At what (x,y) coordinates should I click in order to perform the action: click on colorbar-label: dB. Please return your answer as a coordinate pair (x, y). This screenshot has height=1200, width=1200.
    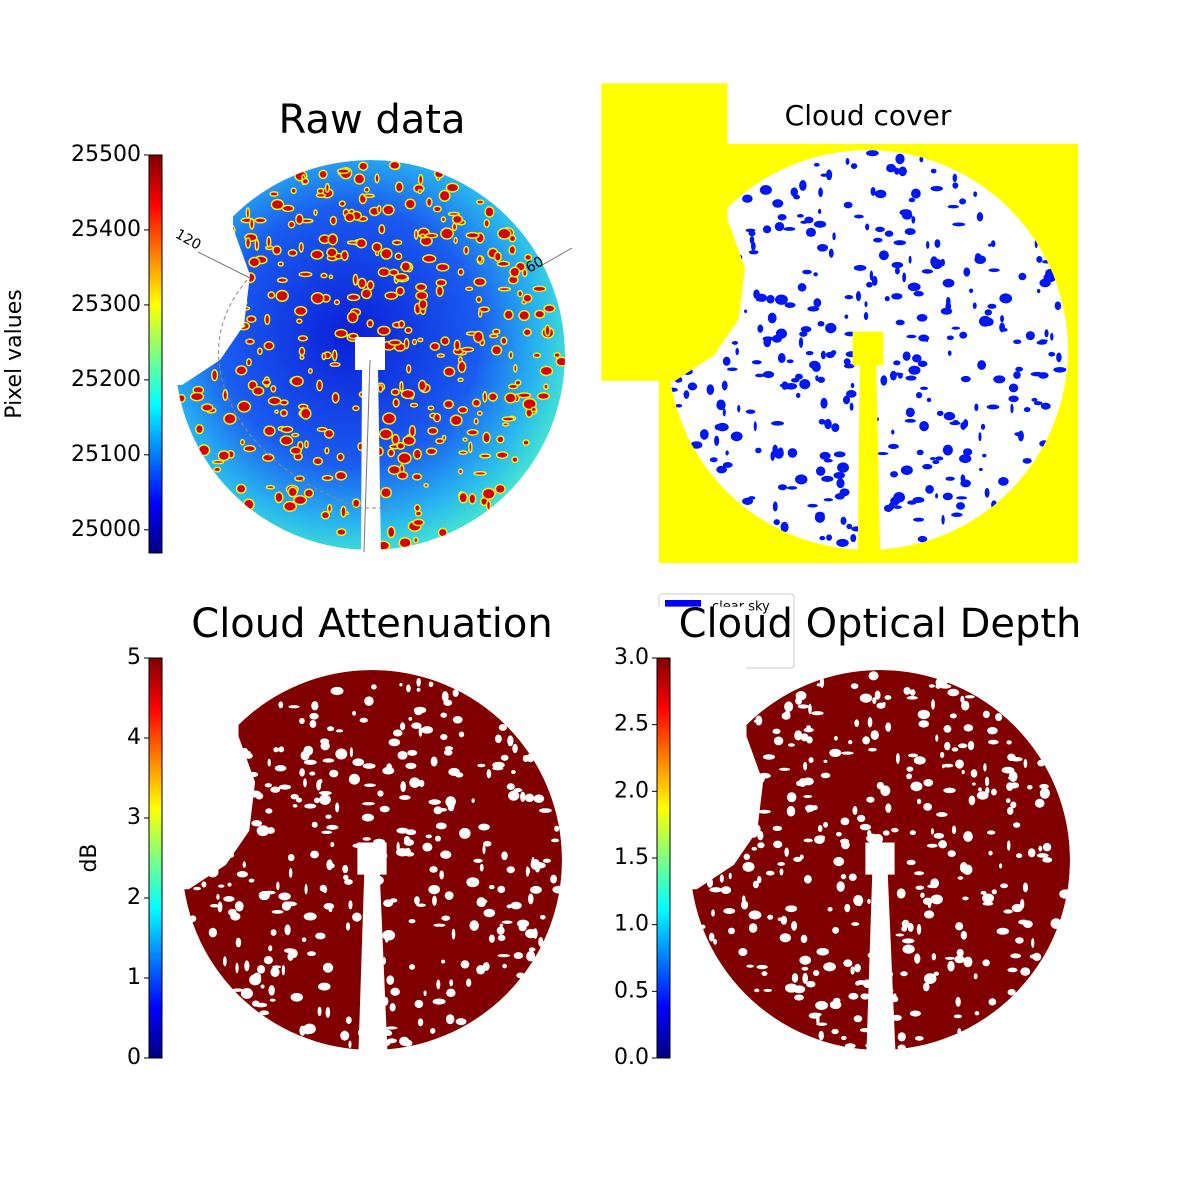
    Looking at the image, I should click on (89, 857).